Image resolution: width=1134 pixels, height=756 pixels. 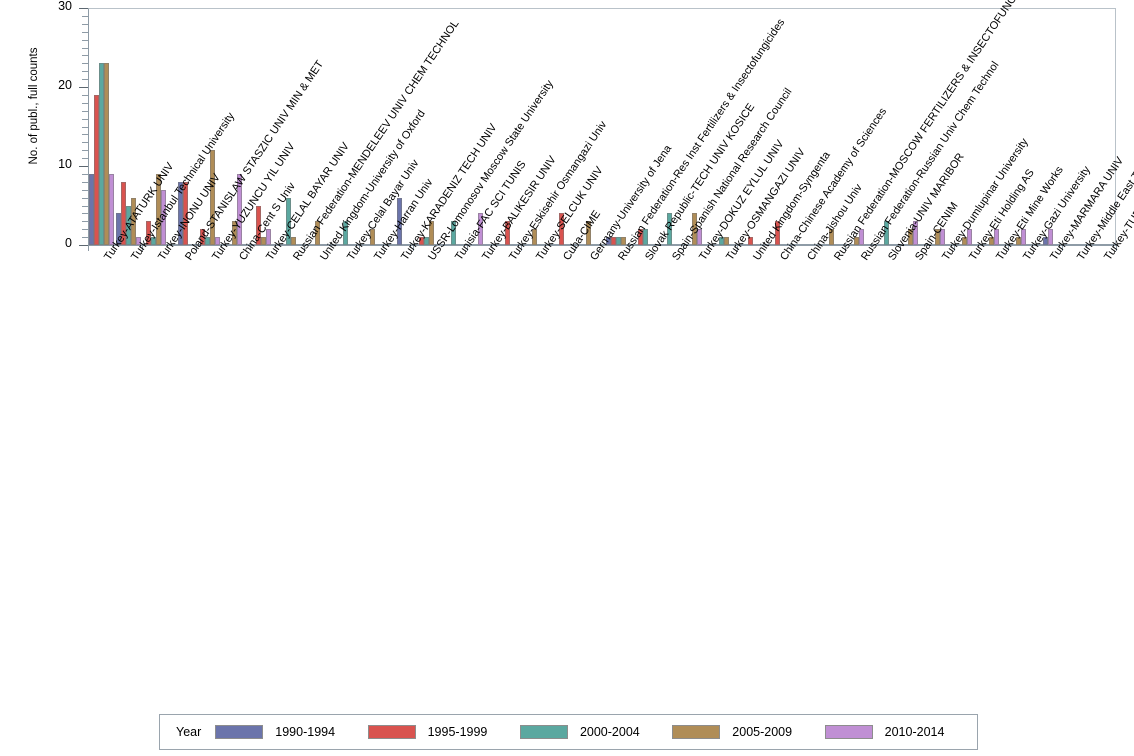 I want to click on legend-label: 1990-1994, so click(x=305, y=732).